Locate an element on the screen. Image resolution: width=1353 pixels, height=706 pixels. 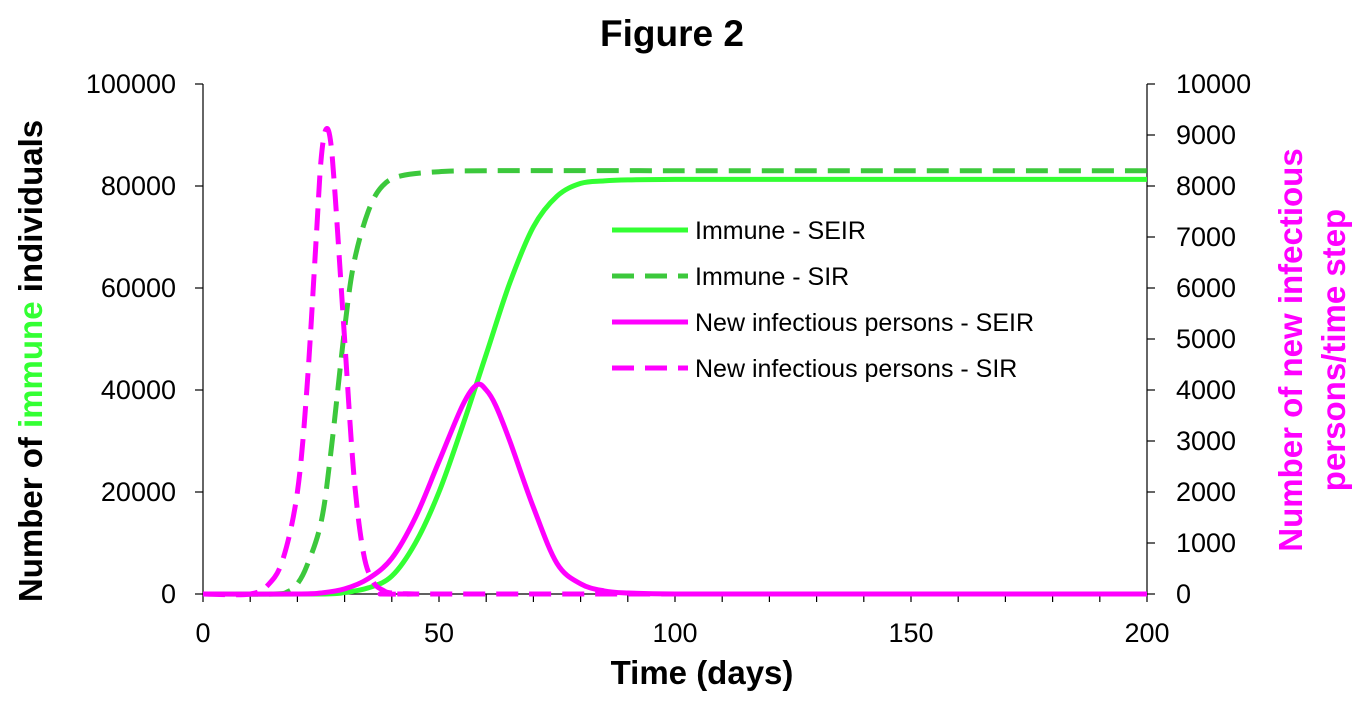
y2-tick-label: 3000 is located at coordinates (1206, 441).